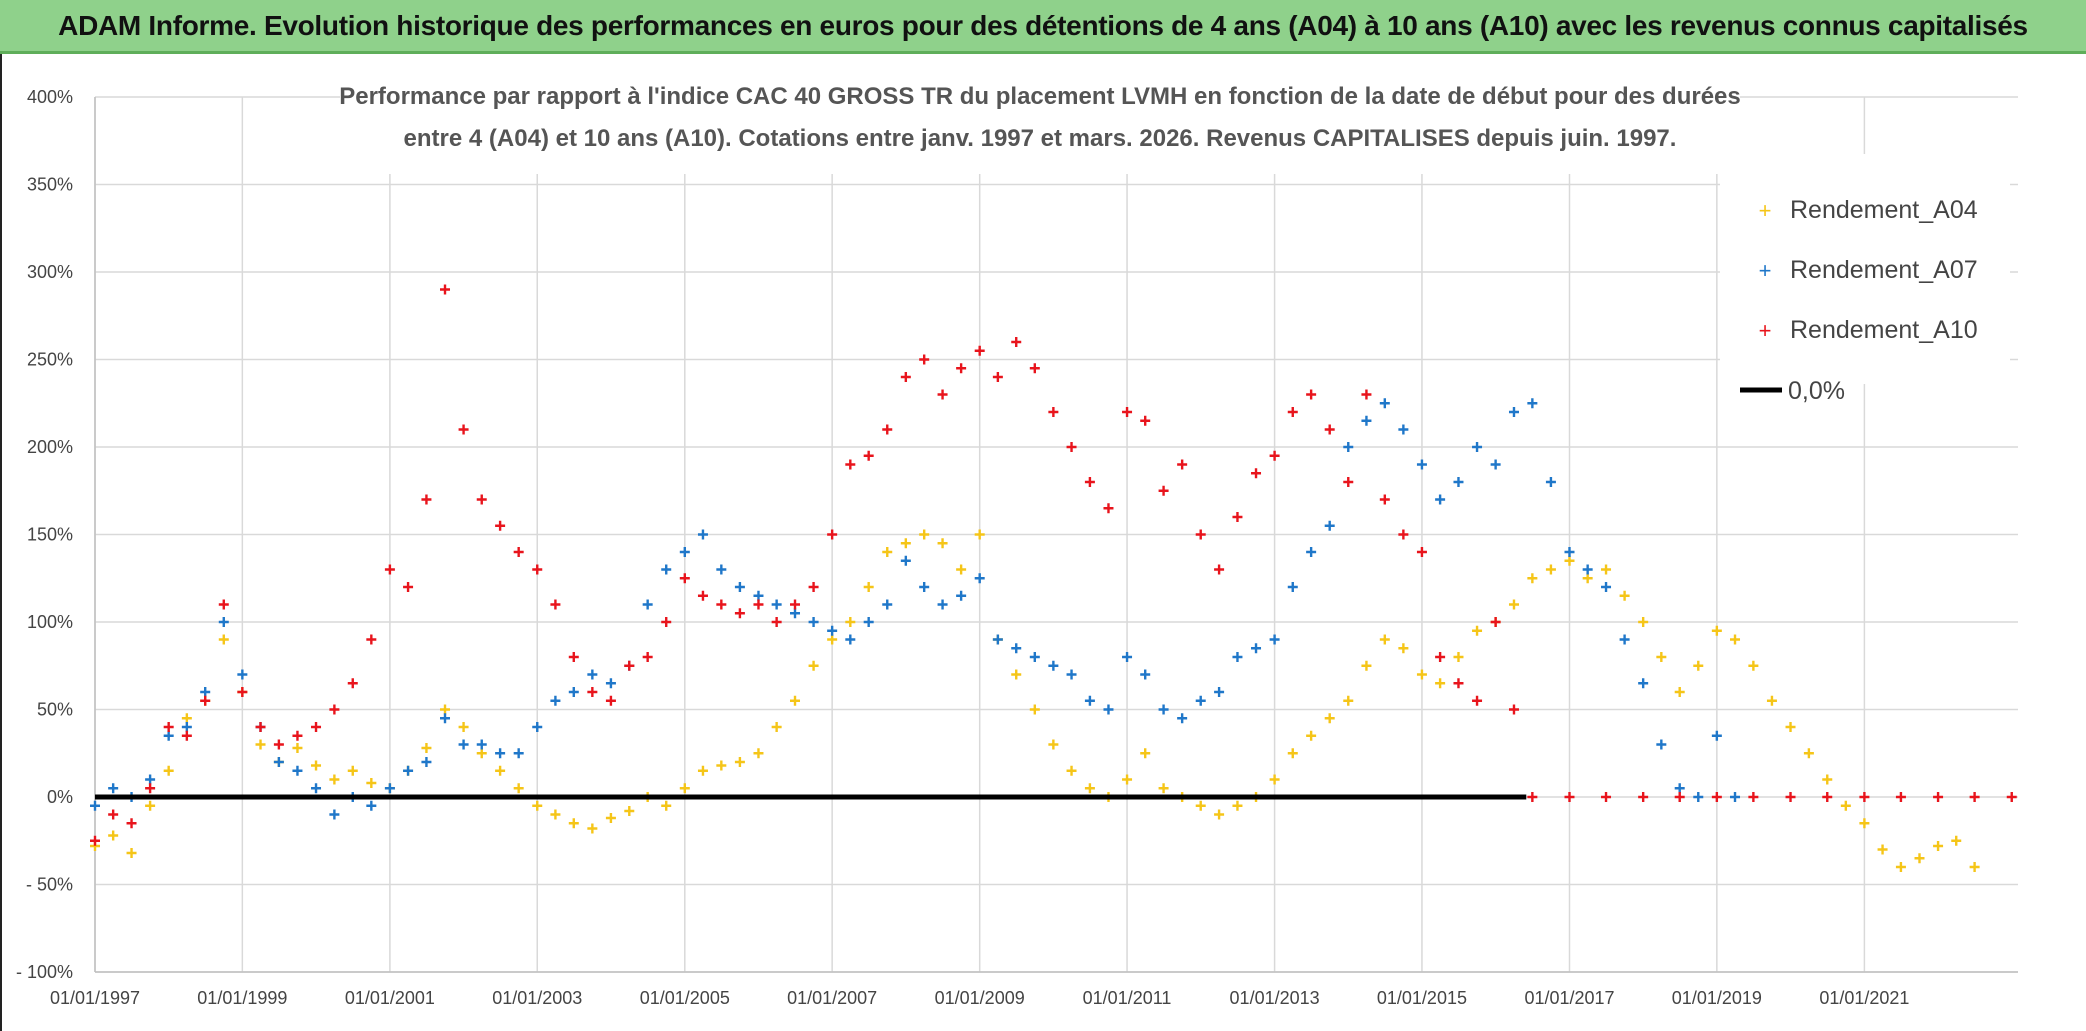  Describe the element at coordinates (44, 972) in the screenshot. I see `y-tick-label: - 100%` at that location.